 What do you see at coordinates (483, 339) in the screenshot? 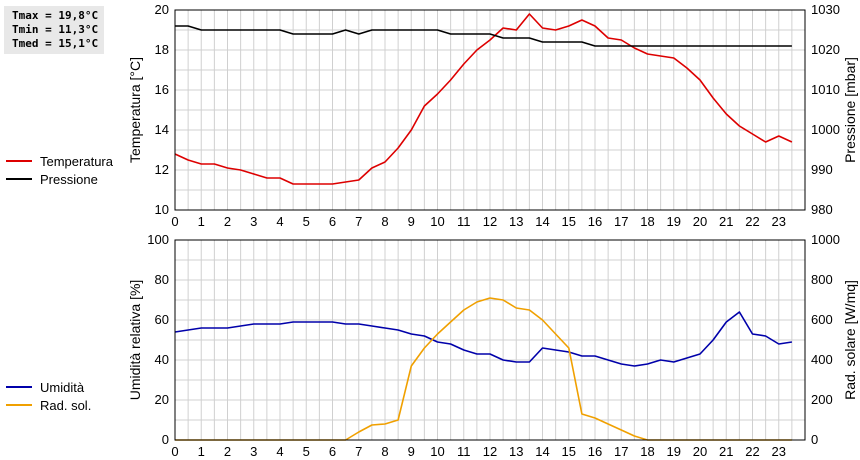
I see `series-line-umidit` at bounding box center [483, 339].